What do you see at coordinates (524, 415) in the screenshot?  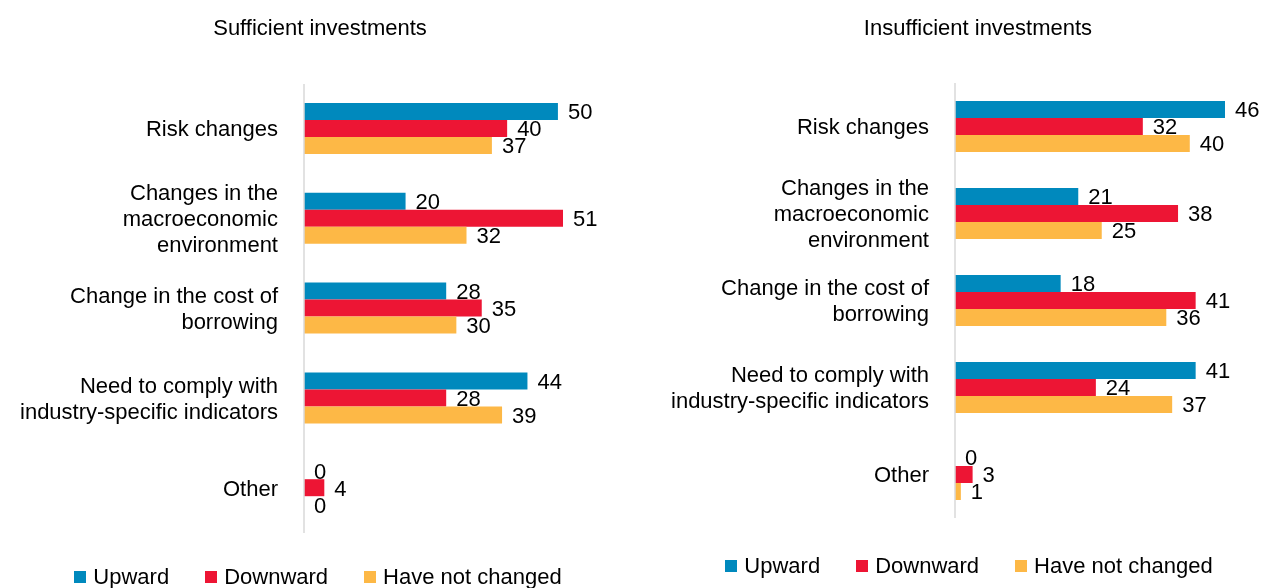 I see `data-label: 39` at bounding box center [524, 415].